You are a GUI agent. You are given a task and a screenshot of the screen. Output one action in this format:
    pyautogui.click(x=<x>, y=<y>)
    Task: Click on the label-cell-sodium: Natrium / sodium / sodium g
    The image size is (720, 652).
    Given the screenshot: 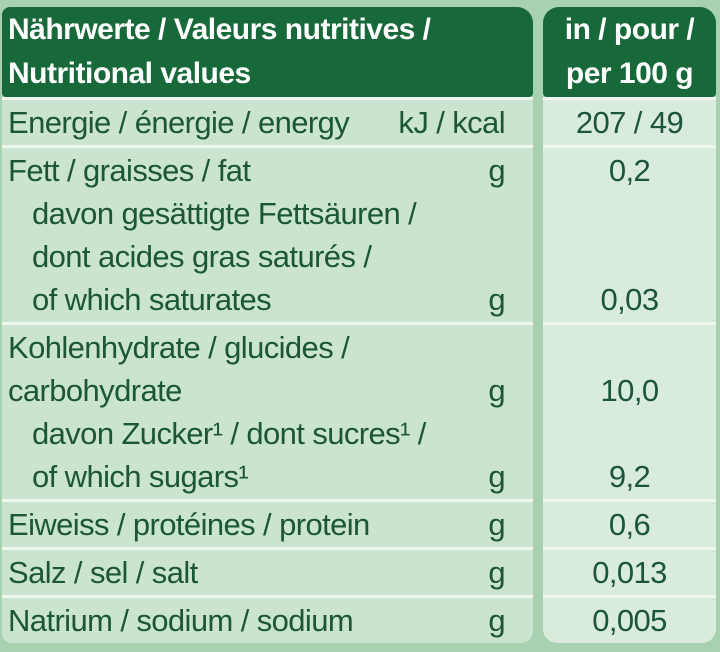 What is the action you would take?
    pyautogui.click(x=267, y=619)
    